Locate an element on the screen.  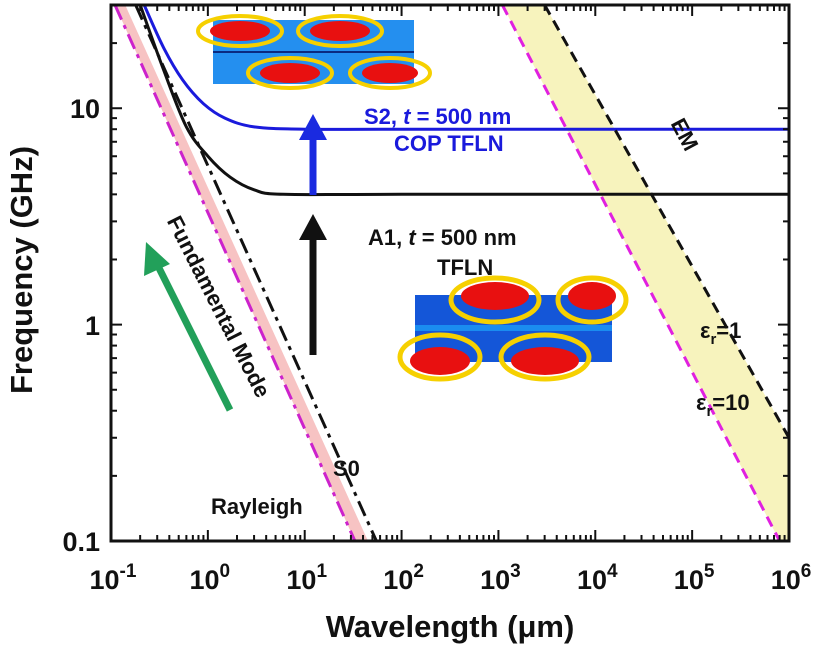
x-axis-title: Wavelength (μm) is located at coordinates (450, 626).